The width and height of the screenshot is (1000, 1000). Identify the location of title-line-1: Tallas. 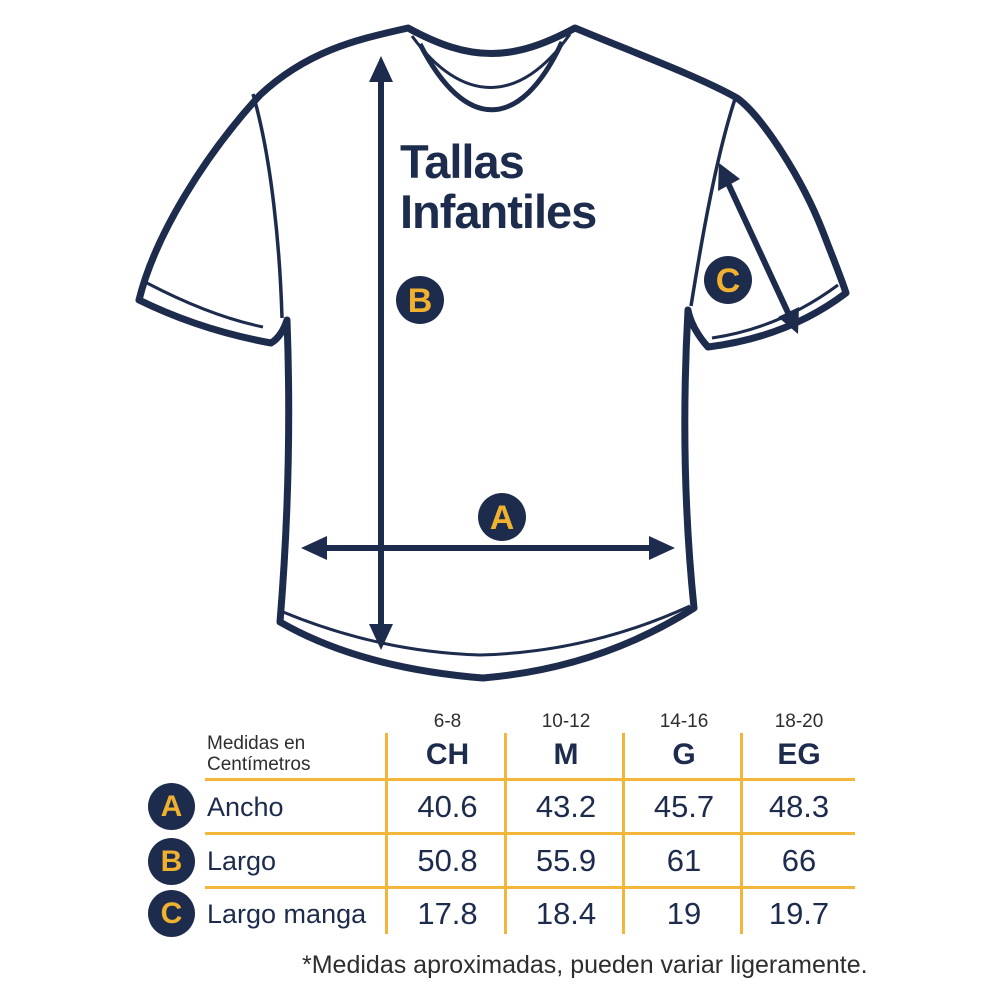
(462, 161).